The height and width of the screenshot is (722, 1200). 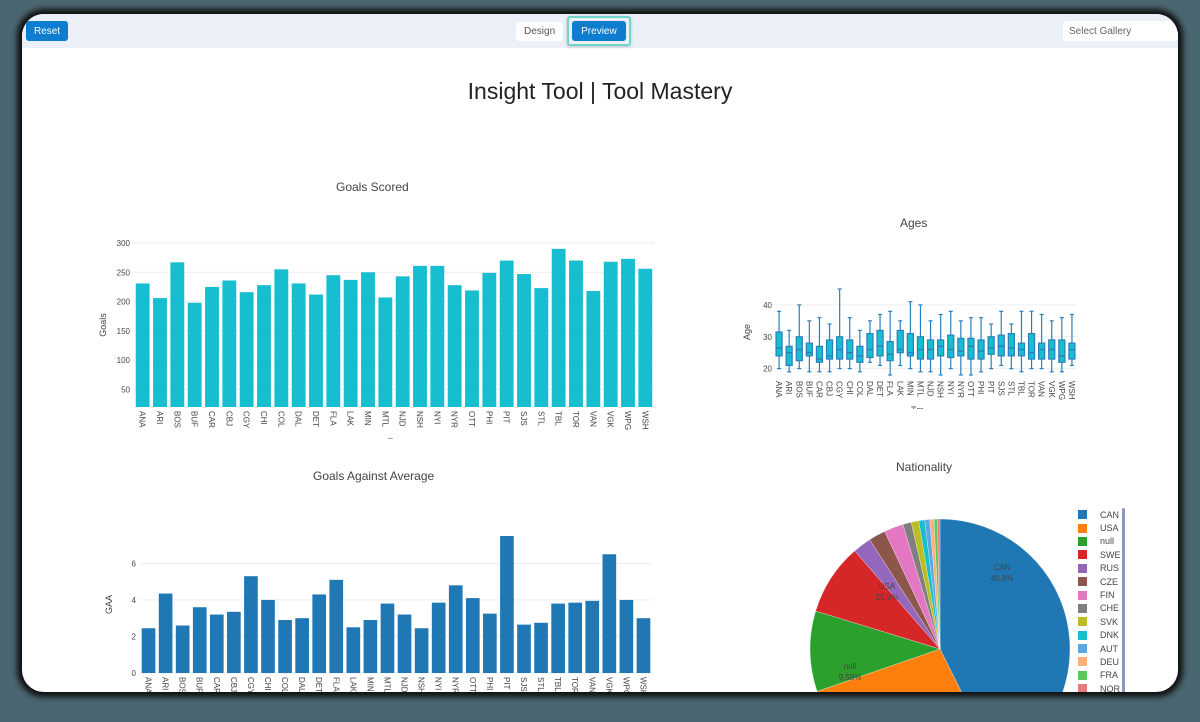 What do you see at coordinates (1099, 687) in the screenshot?
I see `legend-item-NOR: NOR` at bounding box center [1099, 687].